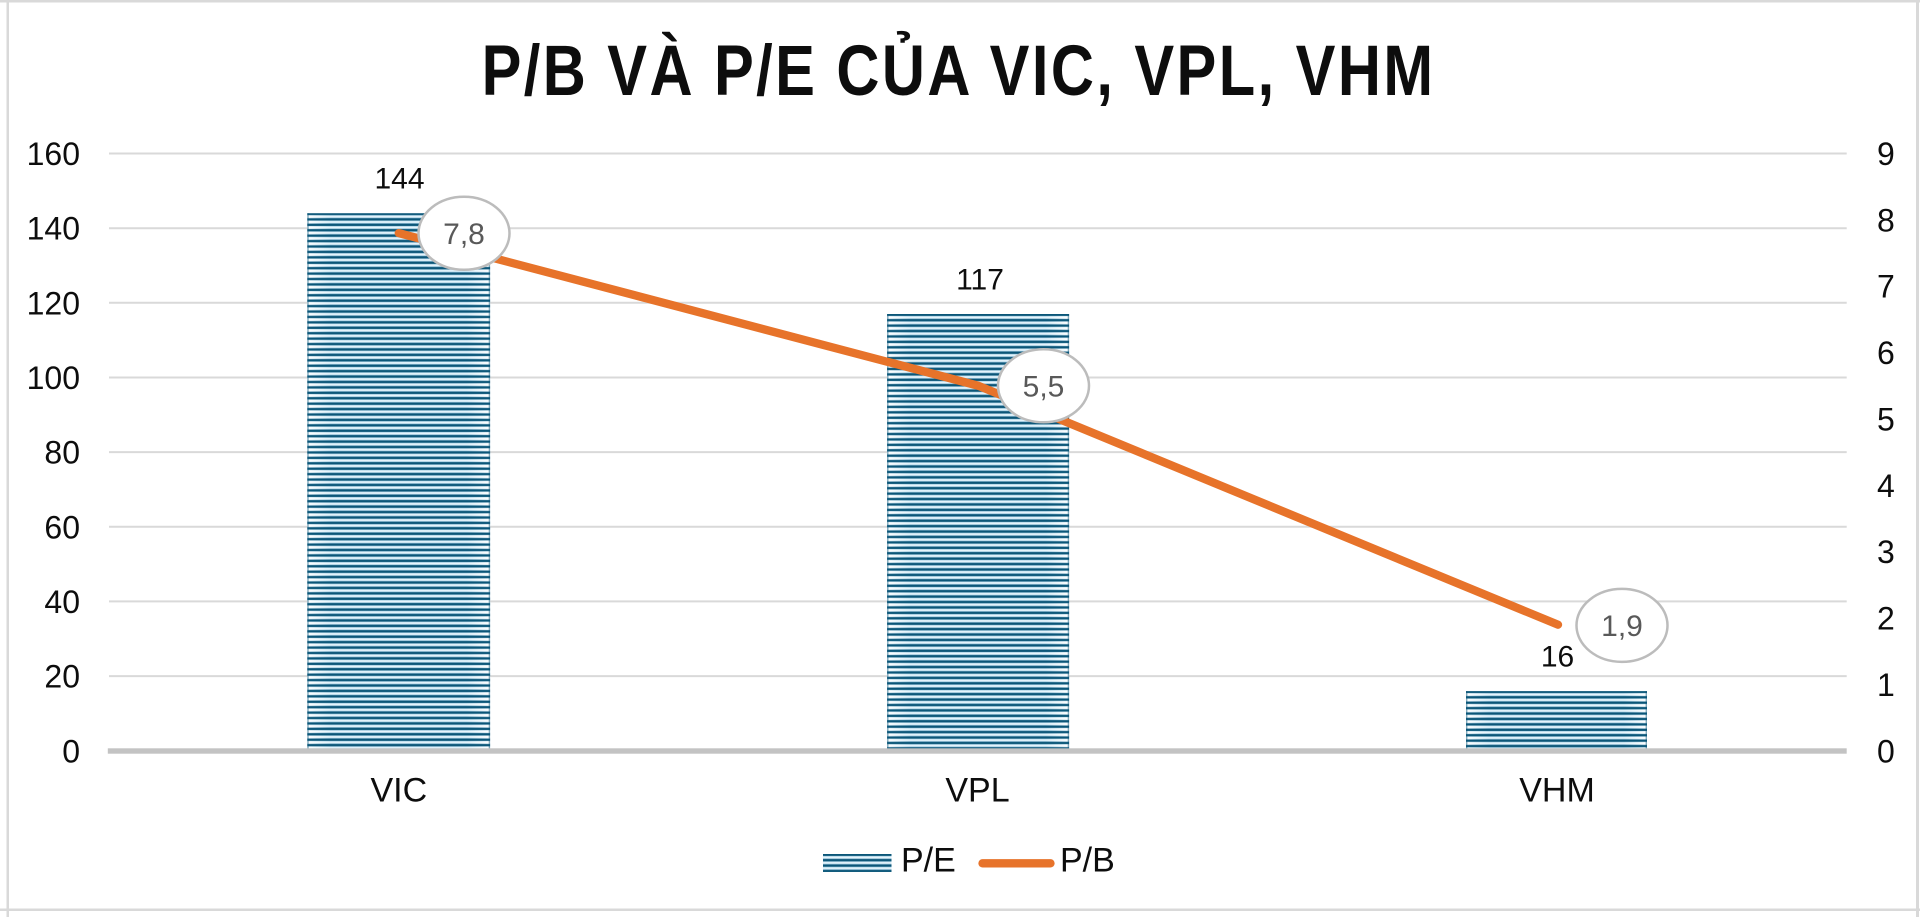 The image size is (1920, 917). What do you see at coordinates (1886, 220) in the screenshot?
I see `svg-text: 8` at bounding box center [1886, 220].